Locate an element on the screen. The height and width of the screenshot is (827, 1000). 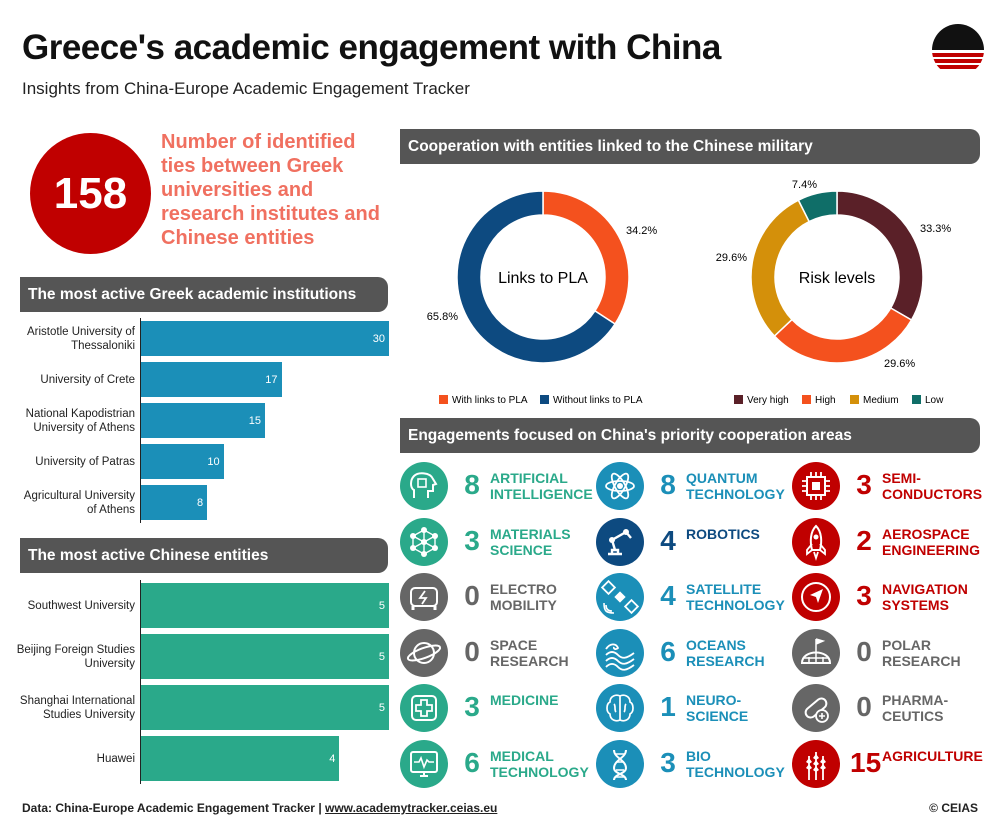
brain-icon is located at coordinates (620, 708).